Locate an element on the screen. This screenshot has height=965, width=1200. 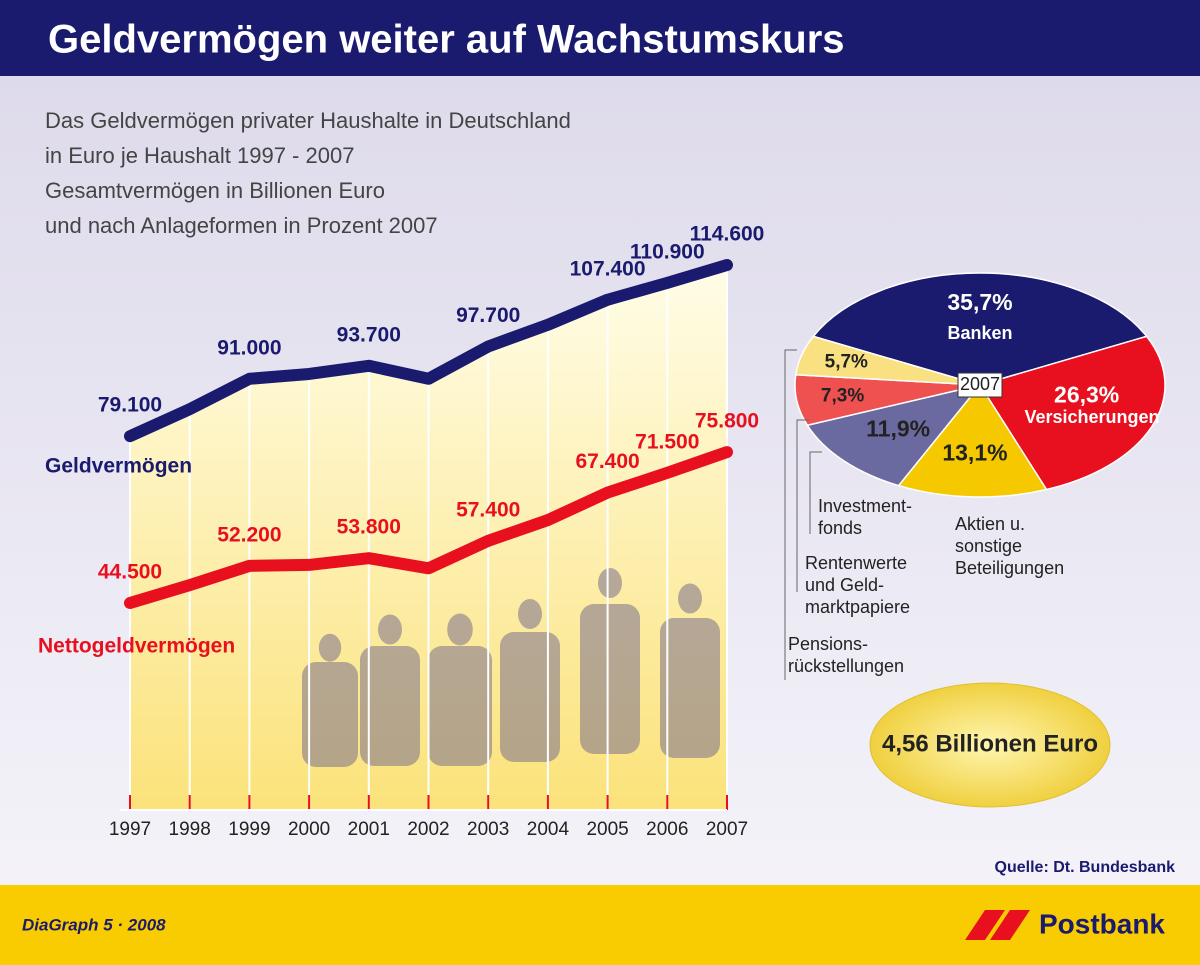
title-bar is located at coordinates (600, 38).